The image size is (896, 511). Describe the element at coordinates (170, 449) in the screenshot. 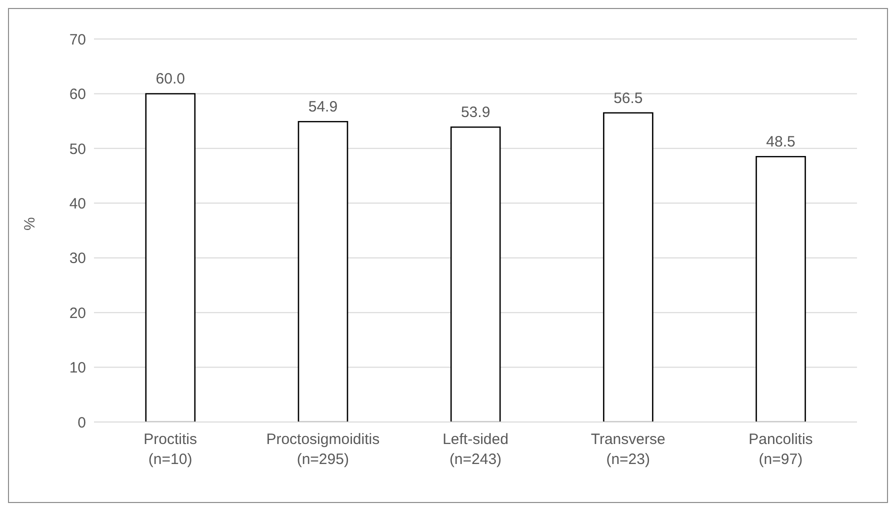

I see `x-tick-label: Proctitis (n=10)` at that location.